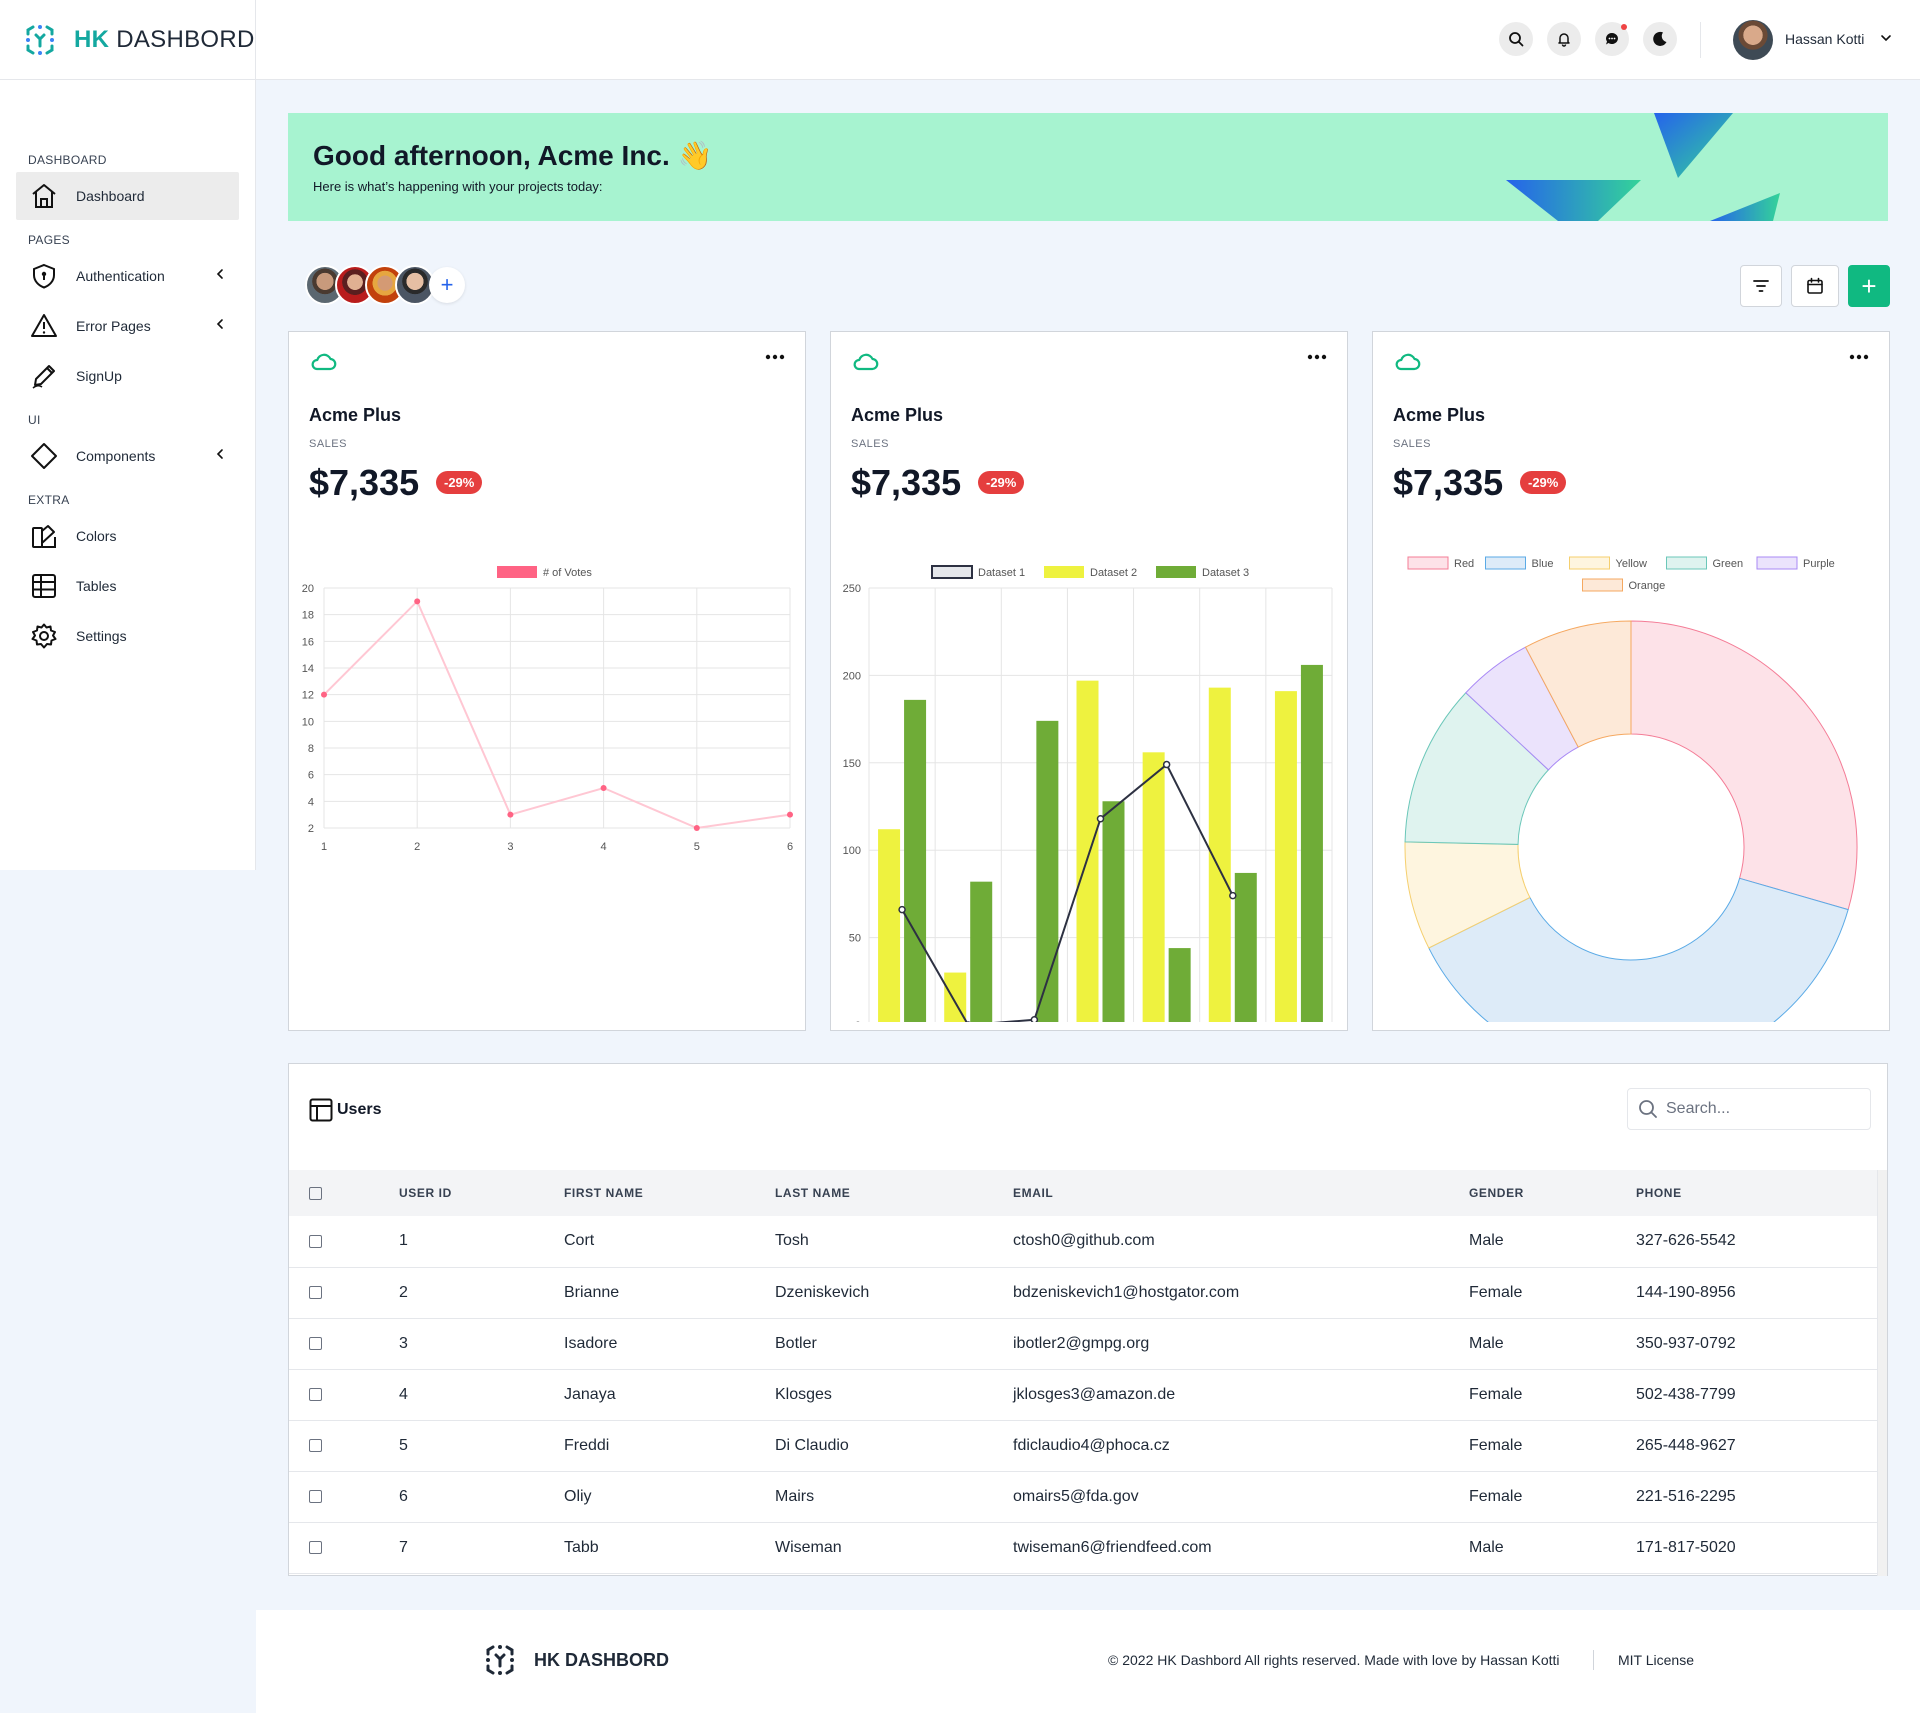 The image size is (1920, 1713). I want to click on footer-logo: HK DASHBORD, so click(576, 1660).